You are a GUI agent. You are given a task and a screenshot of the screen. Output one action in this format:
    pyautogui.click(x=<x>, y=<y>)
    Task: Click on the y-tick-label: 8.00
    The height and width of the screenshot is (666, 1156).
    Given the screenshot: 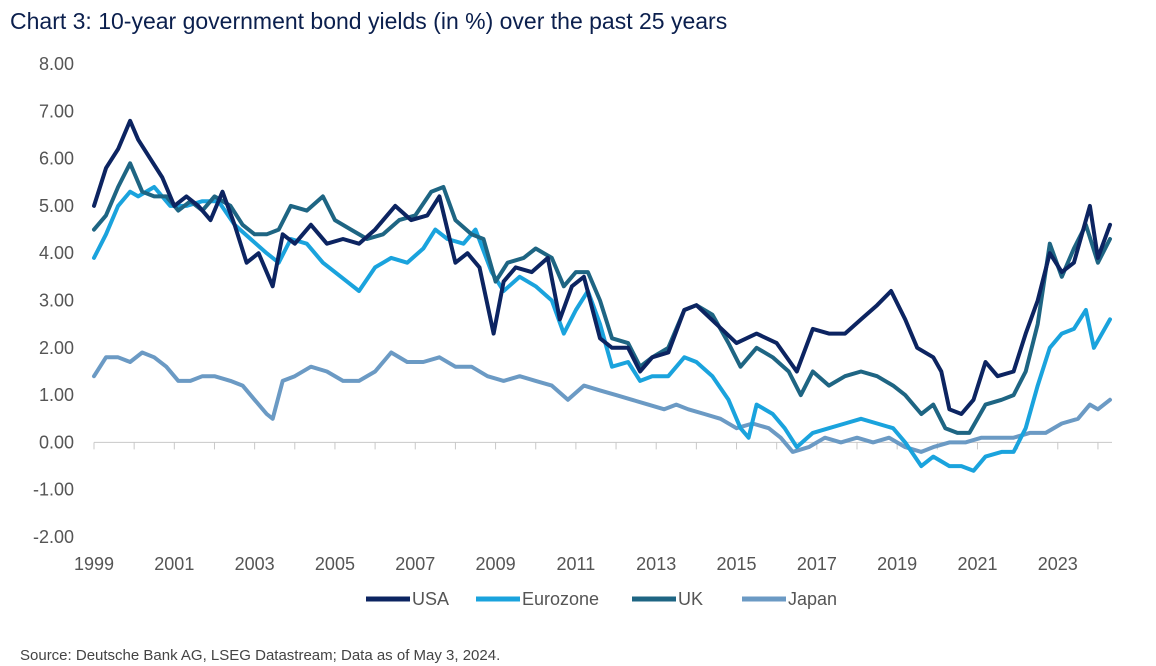 What is the action you would take?
    pyautogui.click(x=56, y=64)
    